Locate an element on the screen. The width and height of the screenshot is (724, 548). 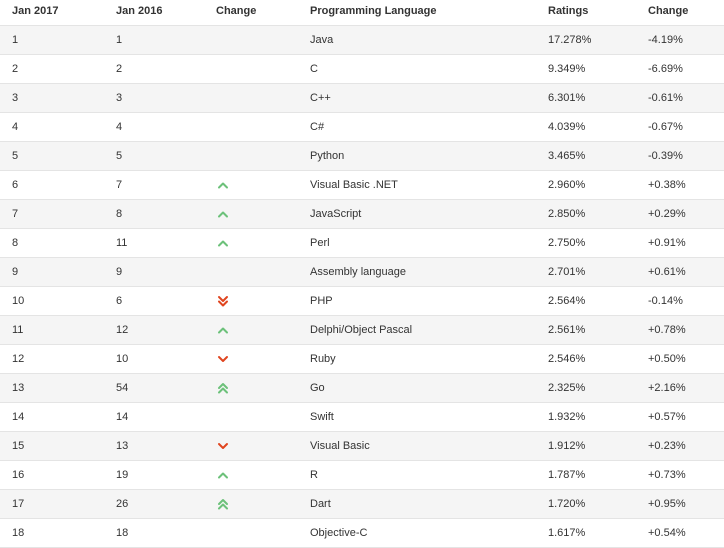
table-row: 5 5 Python 3.465% -0.39% is located at coordinates (362, 155).